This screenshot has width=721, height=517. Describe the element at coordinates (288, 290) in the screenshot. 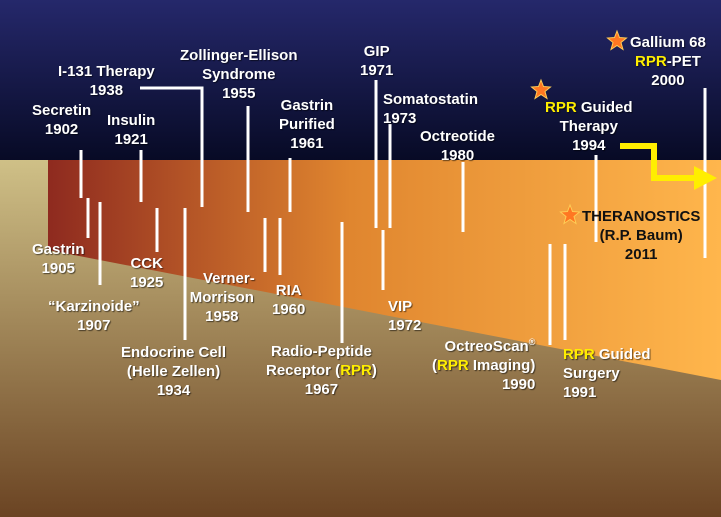

I see `event-name: RIA` at that location.